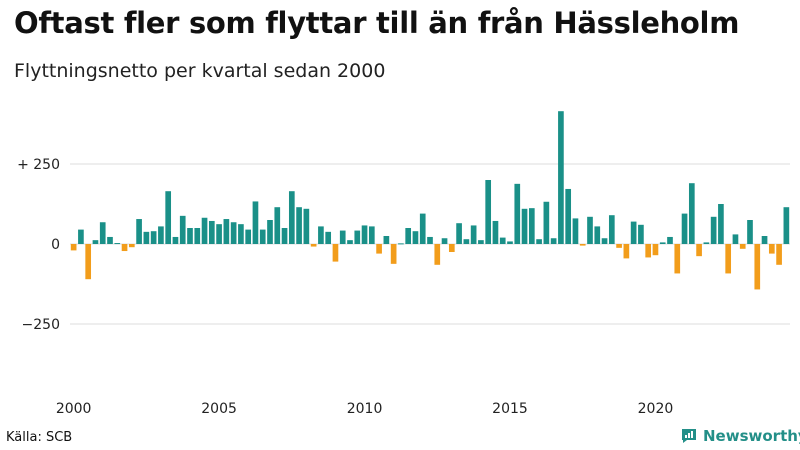 This screenshot has height=450, width=800. I want to click on x-tick-label: 2010, so click(365, 409).